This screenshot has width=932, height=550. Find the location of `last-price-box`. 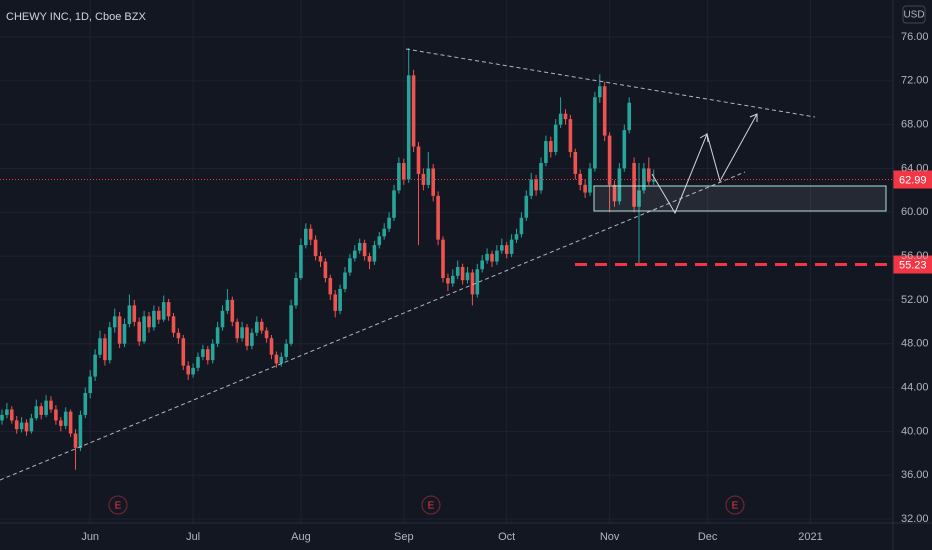

last-price-box is located at coordinates (912, 179).